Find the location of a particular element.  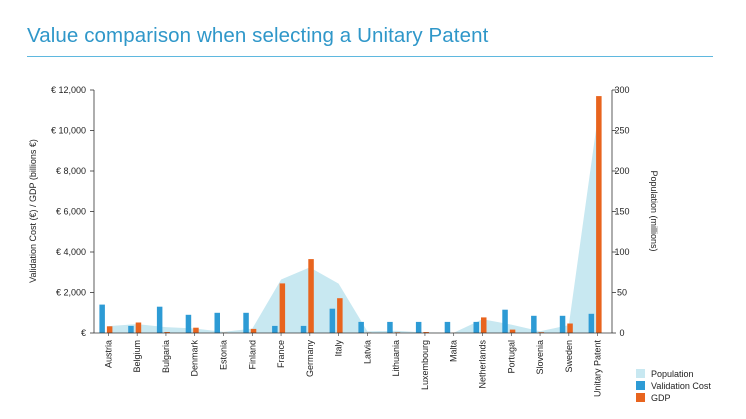

validation-cost-bar-slovenia is located at coordinates (534, 324).